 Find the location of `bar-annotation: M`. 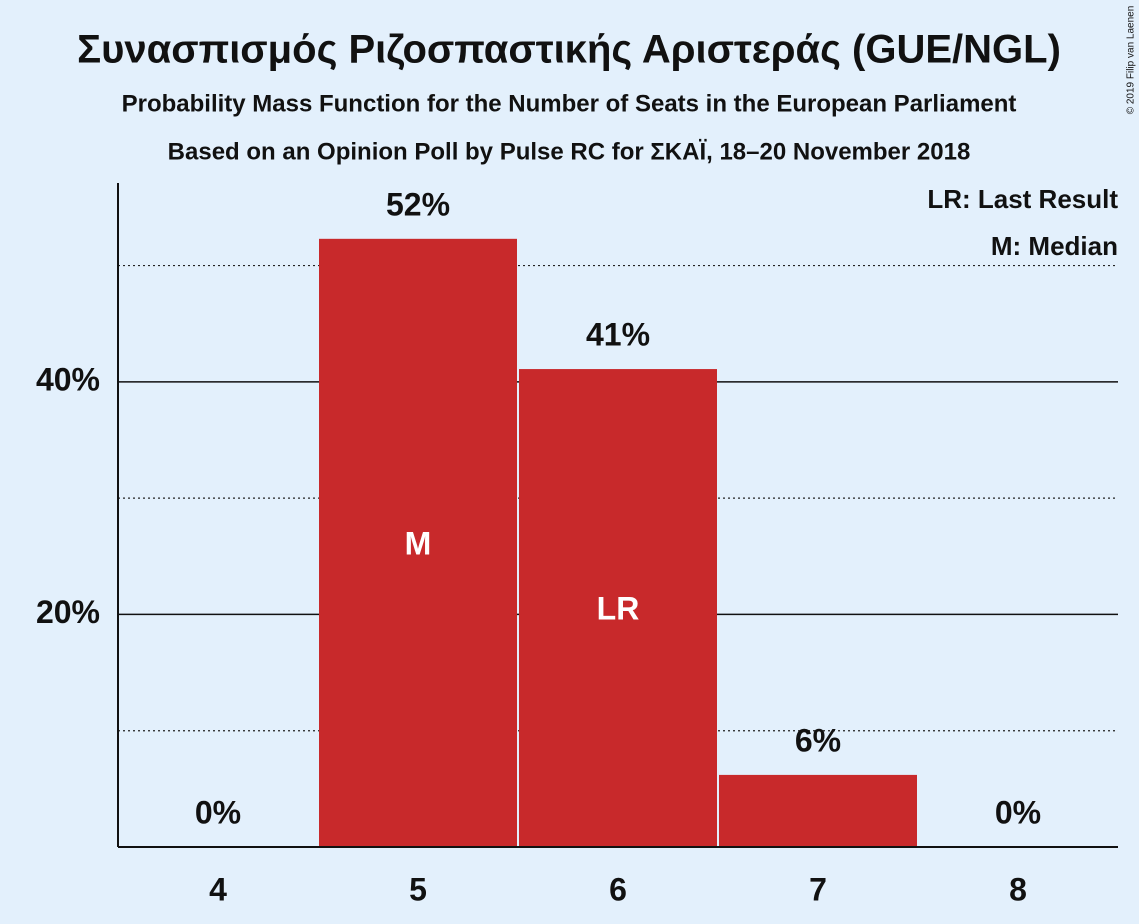

bar-annotation: M is located at coordinates (418, 543).